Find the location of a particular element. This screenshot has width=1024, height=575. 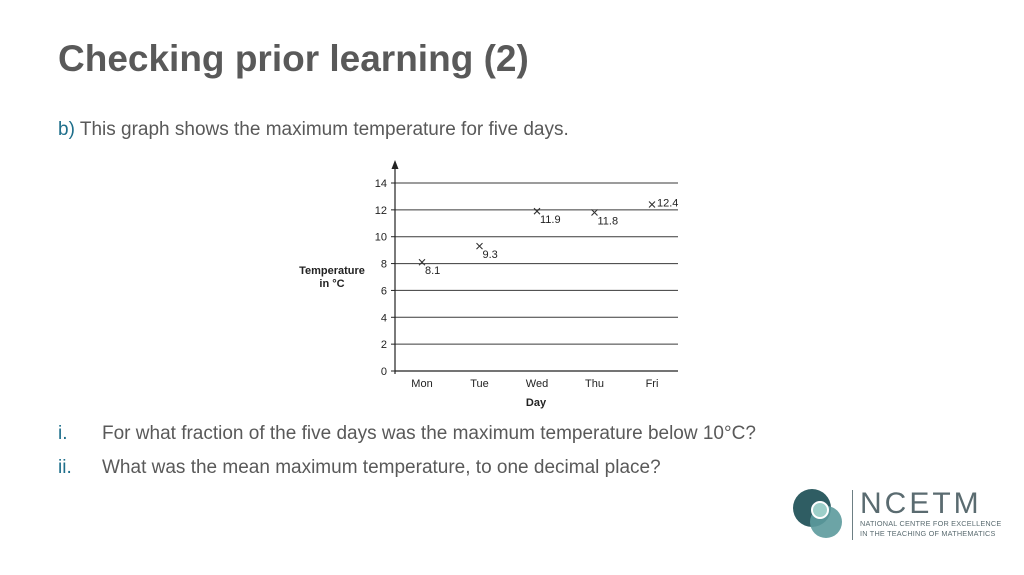

logo-line-2: IN THE TEACHING OF MATHEMATICS is located at coordinates (928, 533).